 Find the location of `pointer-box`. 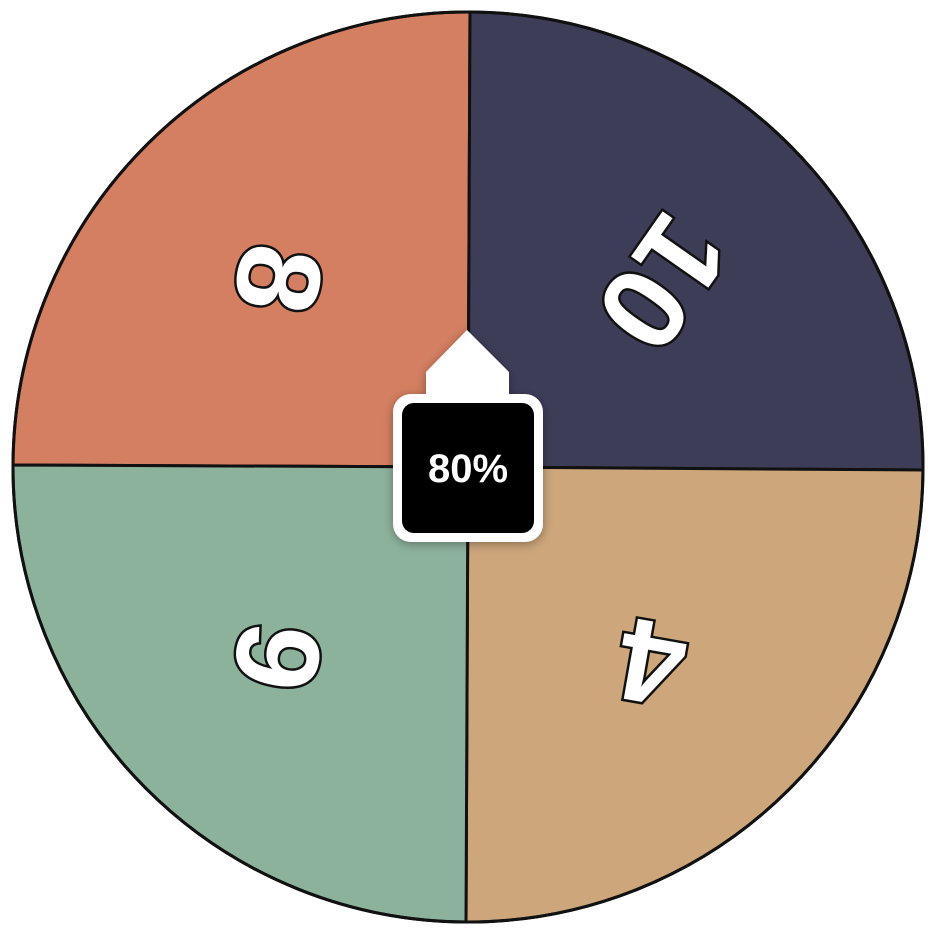

pointer-box is located at coordinates (468, 468).